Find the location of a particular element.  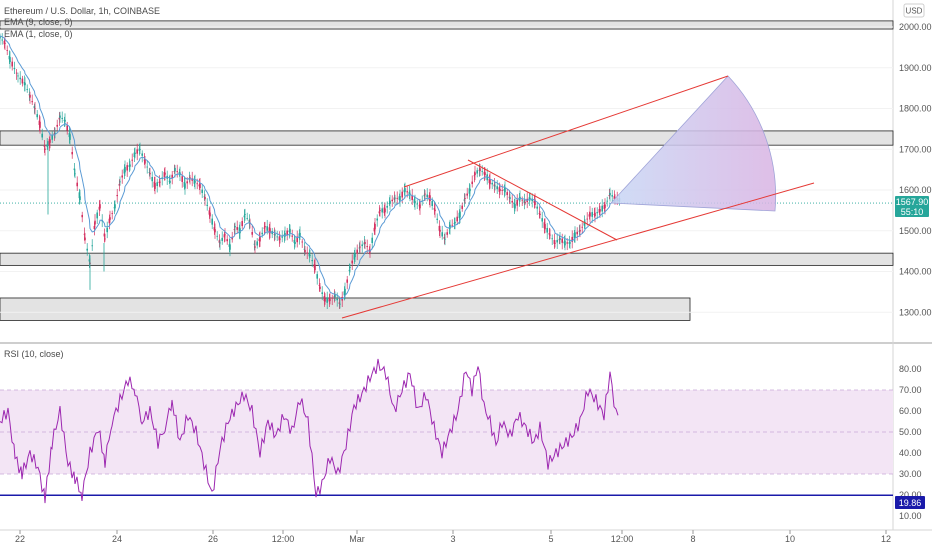

falling-trendline is located at coordinates (542, 200).